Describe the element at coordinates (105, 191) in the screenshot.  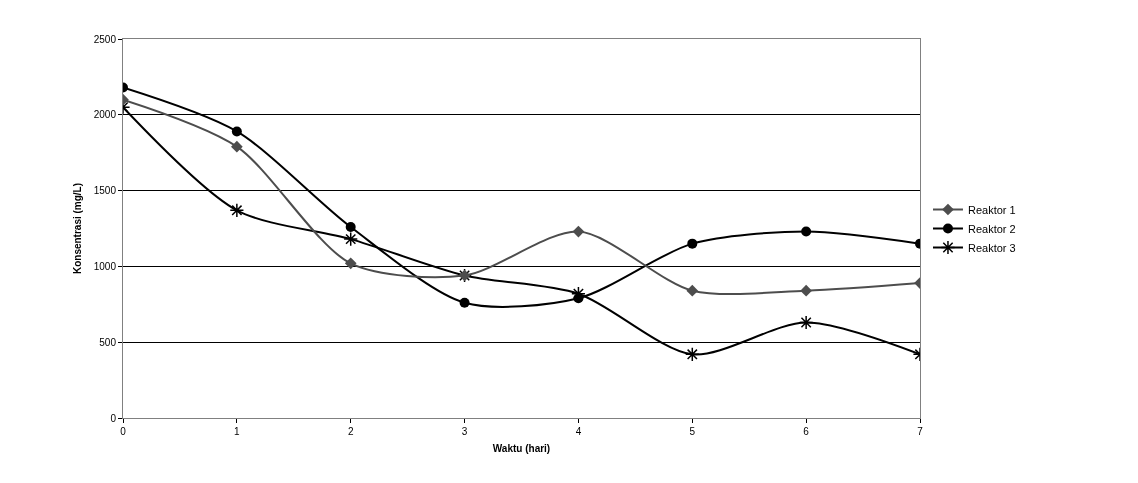
I see `y-tick-label: 1500` at that location.